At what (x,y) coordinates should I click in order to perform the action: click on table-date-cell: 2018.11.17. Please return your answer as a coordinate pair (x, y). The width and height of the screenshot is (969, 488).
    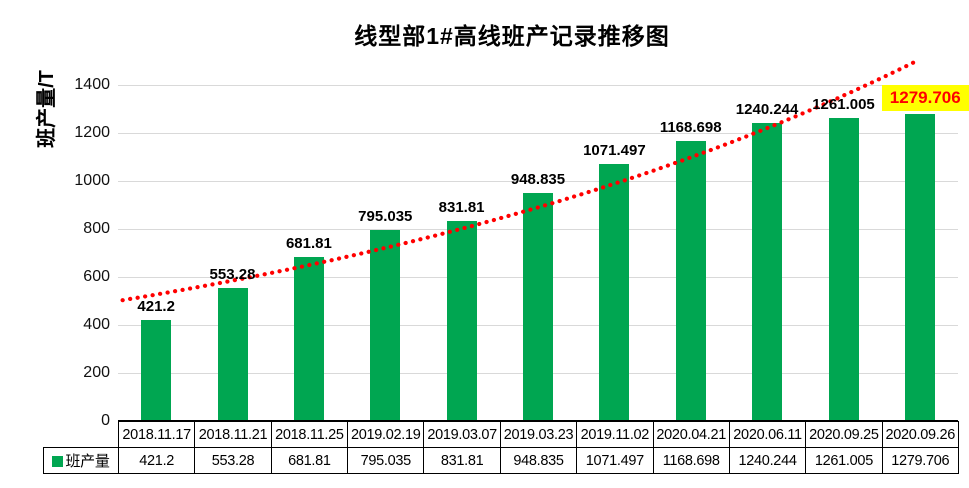
    Looking at the image, I should click on (156, 434).